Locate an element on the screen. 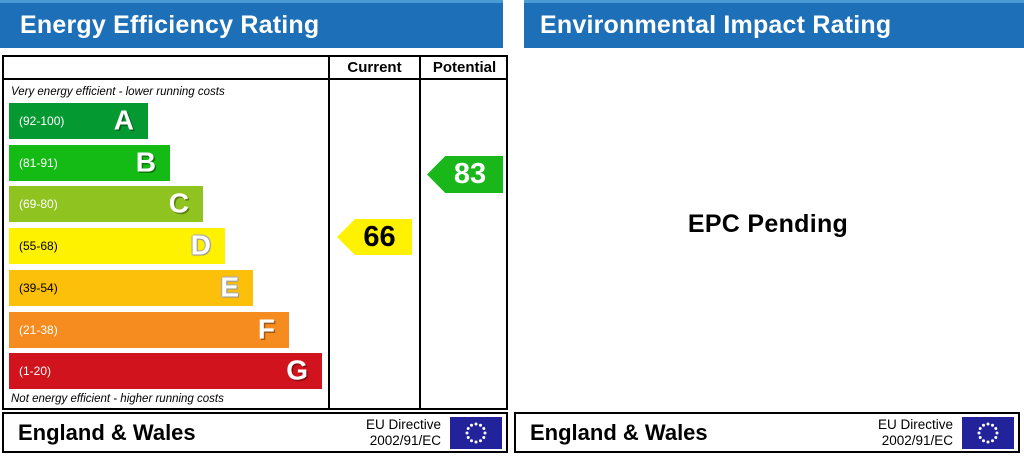 The image size is (1024, 457). environmental-header-band: Environmental Impact Rating is located at coordinates (774, 24).